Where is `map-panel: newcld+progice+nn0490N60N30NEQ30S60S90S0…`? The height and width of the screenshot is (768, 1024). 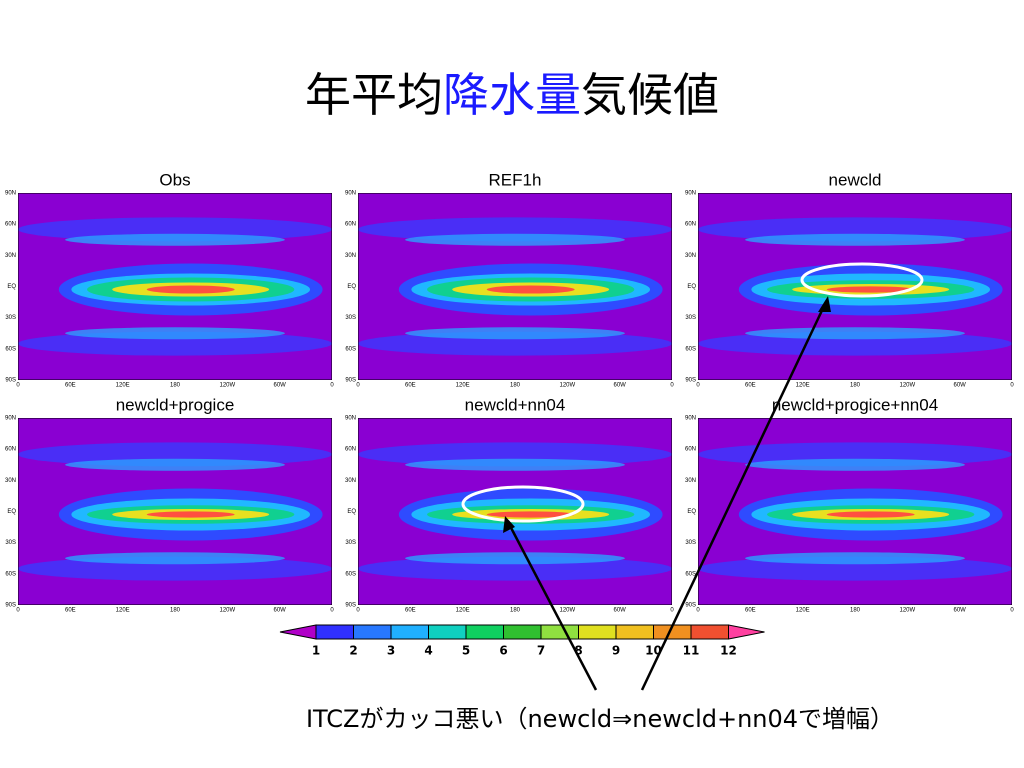 map-panel: newcld+progice+nn0490N60N30NEQ30S60S90S0… is located at coordinates (849, 504).